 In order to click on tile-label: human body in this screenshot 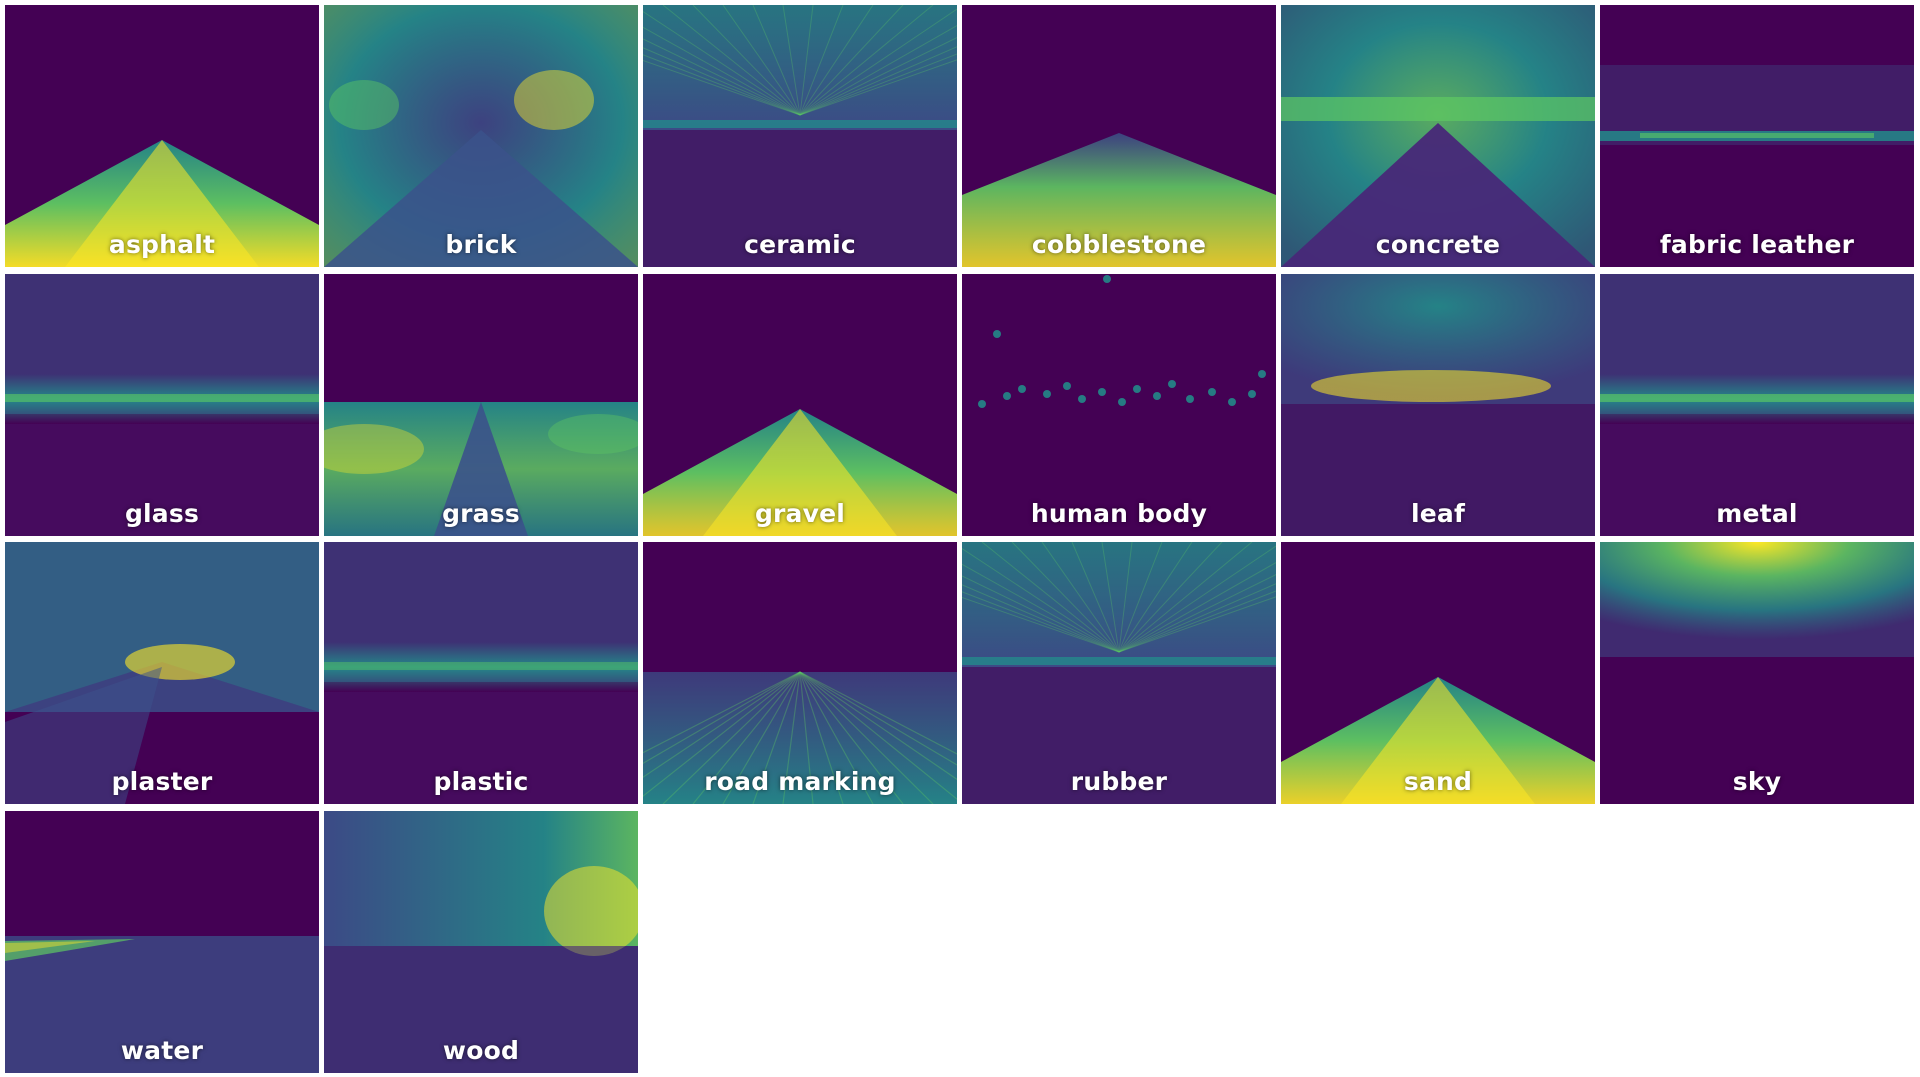, I will do `click(1119, 513)`.